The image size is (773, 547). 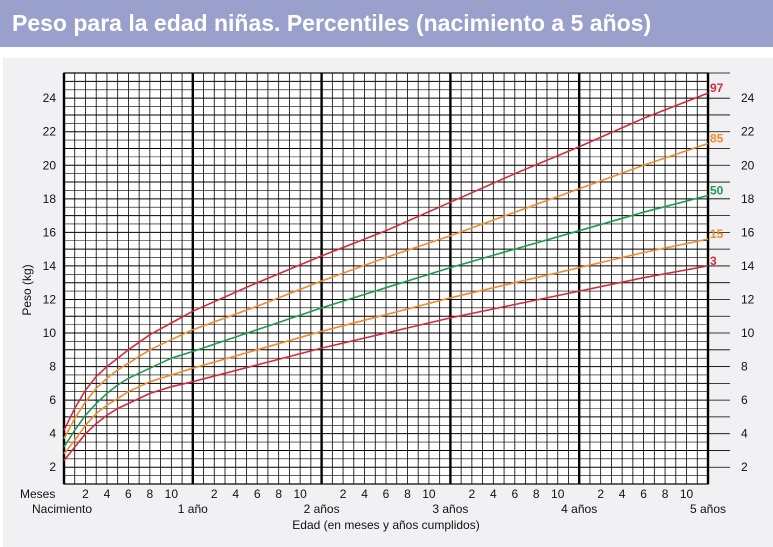 I want to click on y-tick-label-right: 6, so click(x=744, y=400).